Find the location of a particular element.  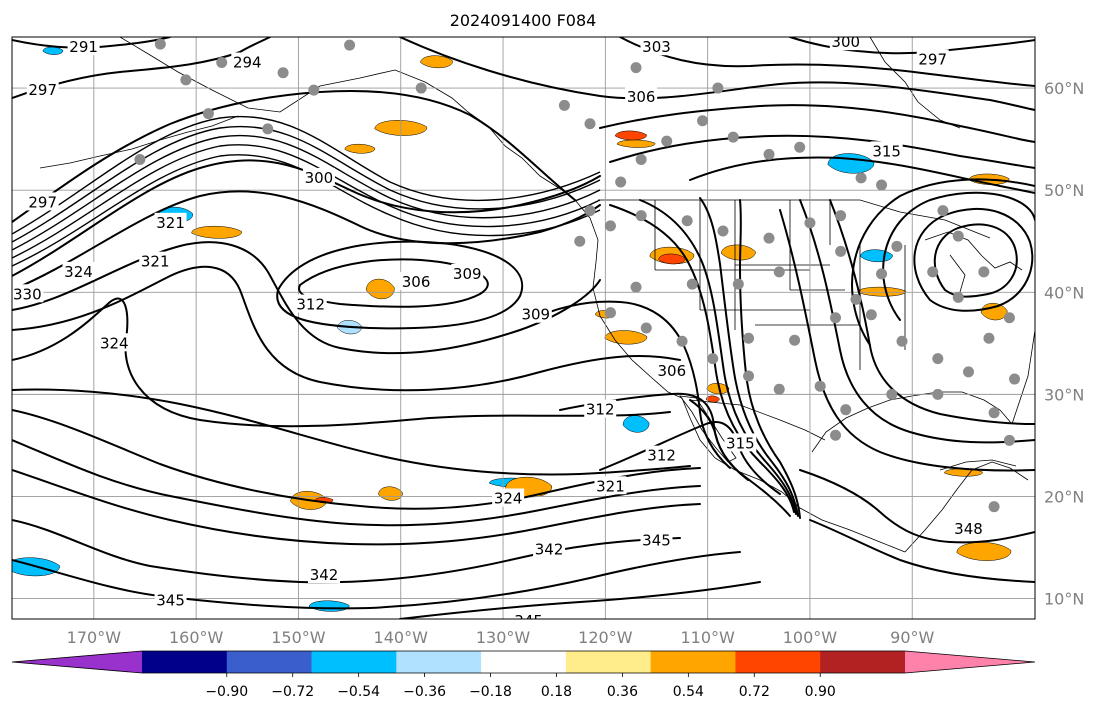

contour-309-loop is located at coordinates (400, 285).